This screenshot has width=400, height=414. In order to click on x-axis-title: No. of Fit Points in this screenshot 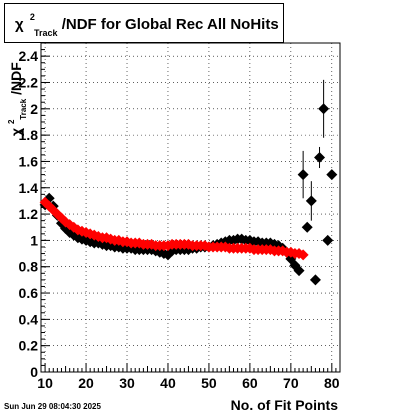, I will do `click(285, 405)`.